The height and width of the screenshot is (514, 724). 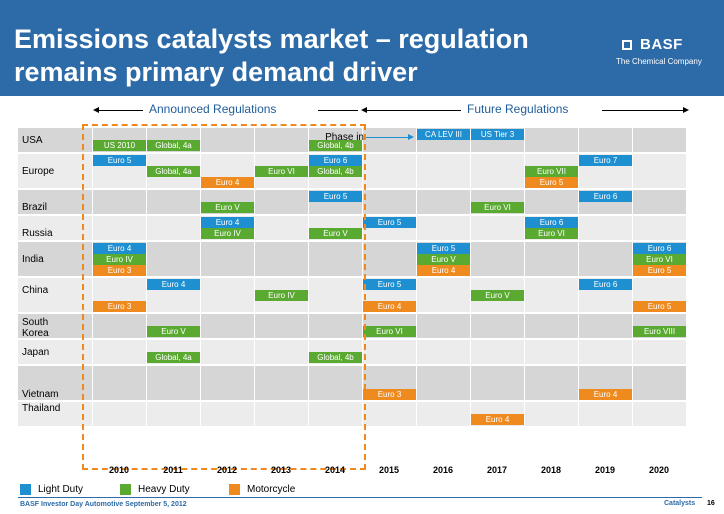 I want to click on brand-name: BASF, so click(x=661, y=44).